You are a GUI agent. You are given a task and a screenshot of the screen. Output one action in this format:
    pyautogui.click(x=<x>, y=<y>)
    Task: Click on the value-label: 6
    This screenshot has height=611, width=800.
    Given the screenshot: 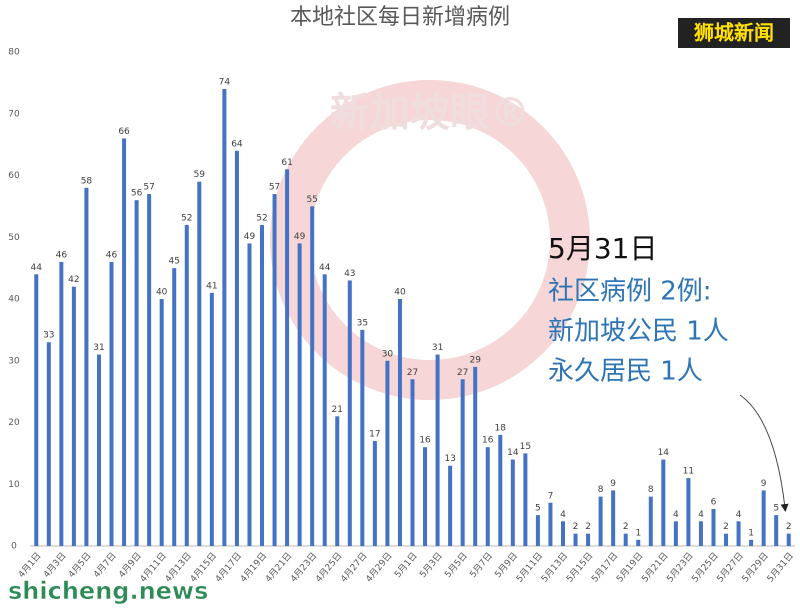 What is the action you would take?
    pyautogui.click(x=714, y=502)
    